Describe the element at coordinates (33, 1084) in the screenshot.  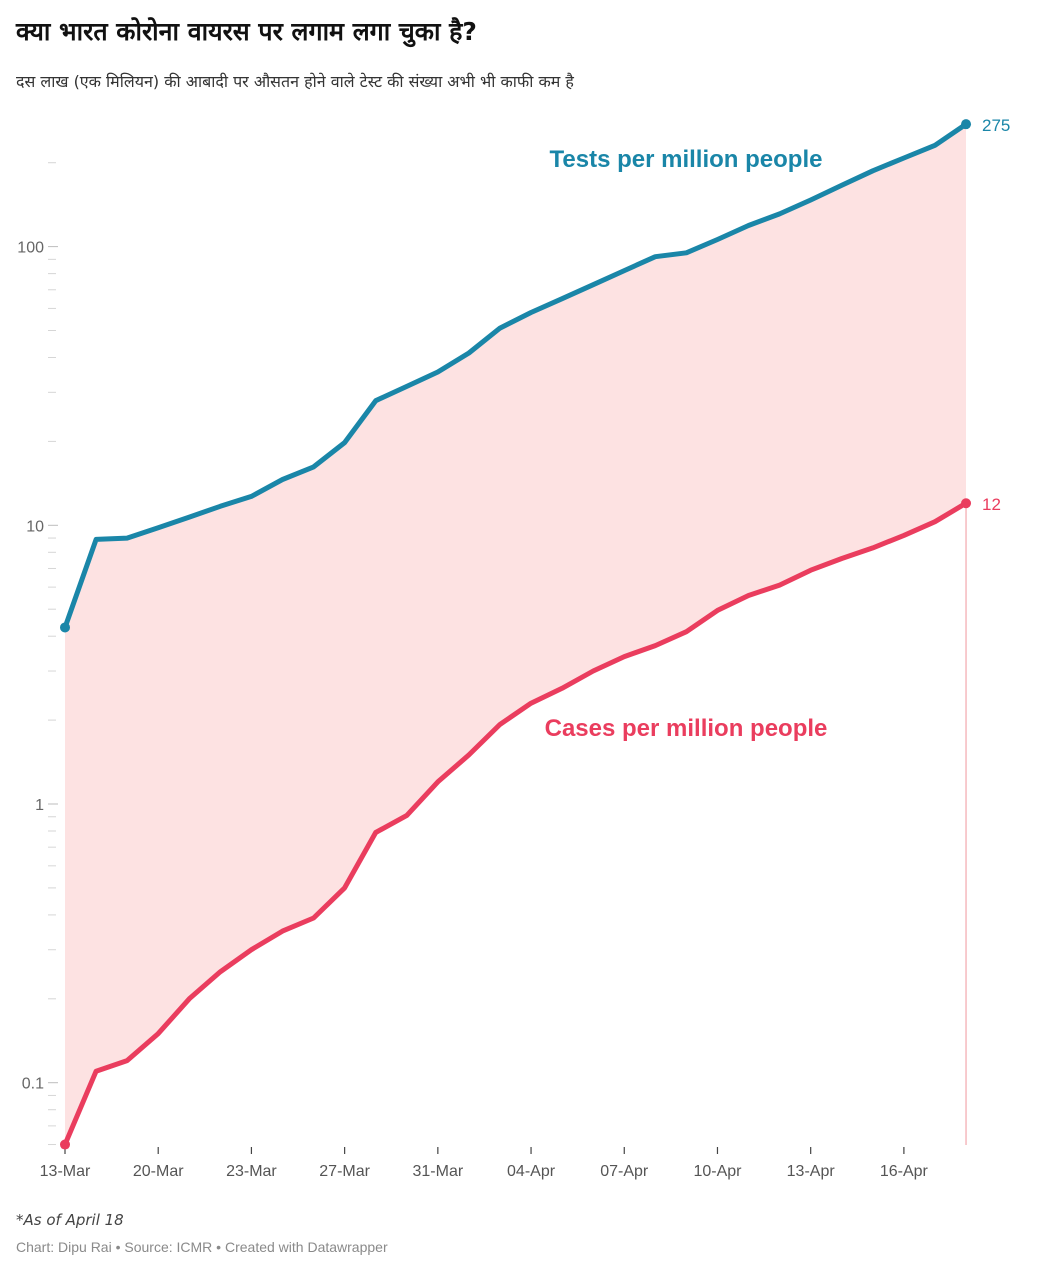
I see `y-tick-label: 0.1` at that location.